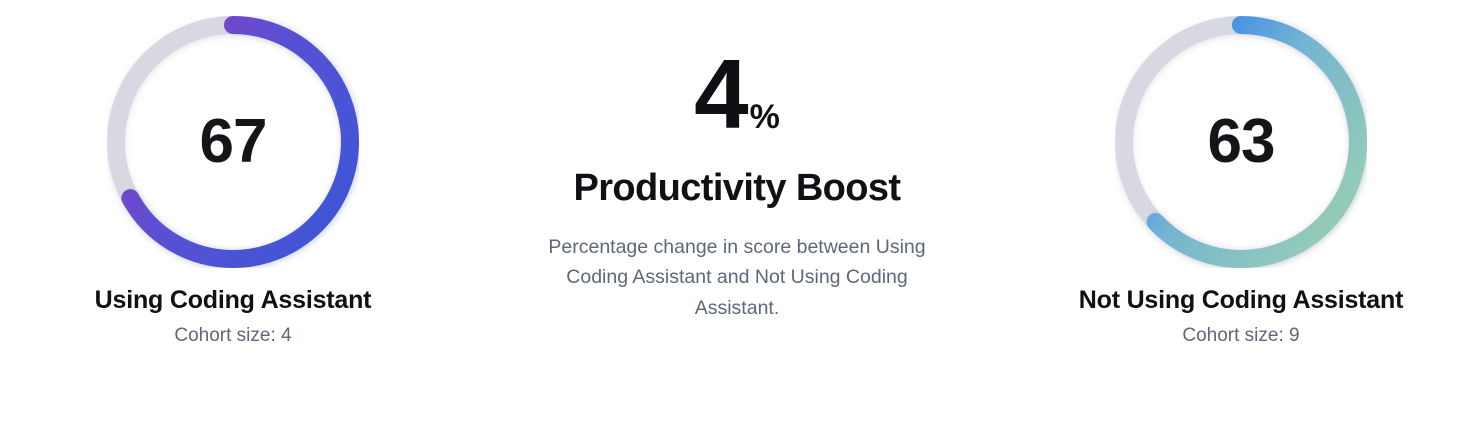  Describe the element at coordinates (764, 117) in the screenshot. I see `delta-percent-unit: %` at that location.